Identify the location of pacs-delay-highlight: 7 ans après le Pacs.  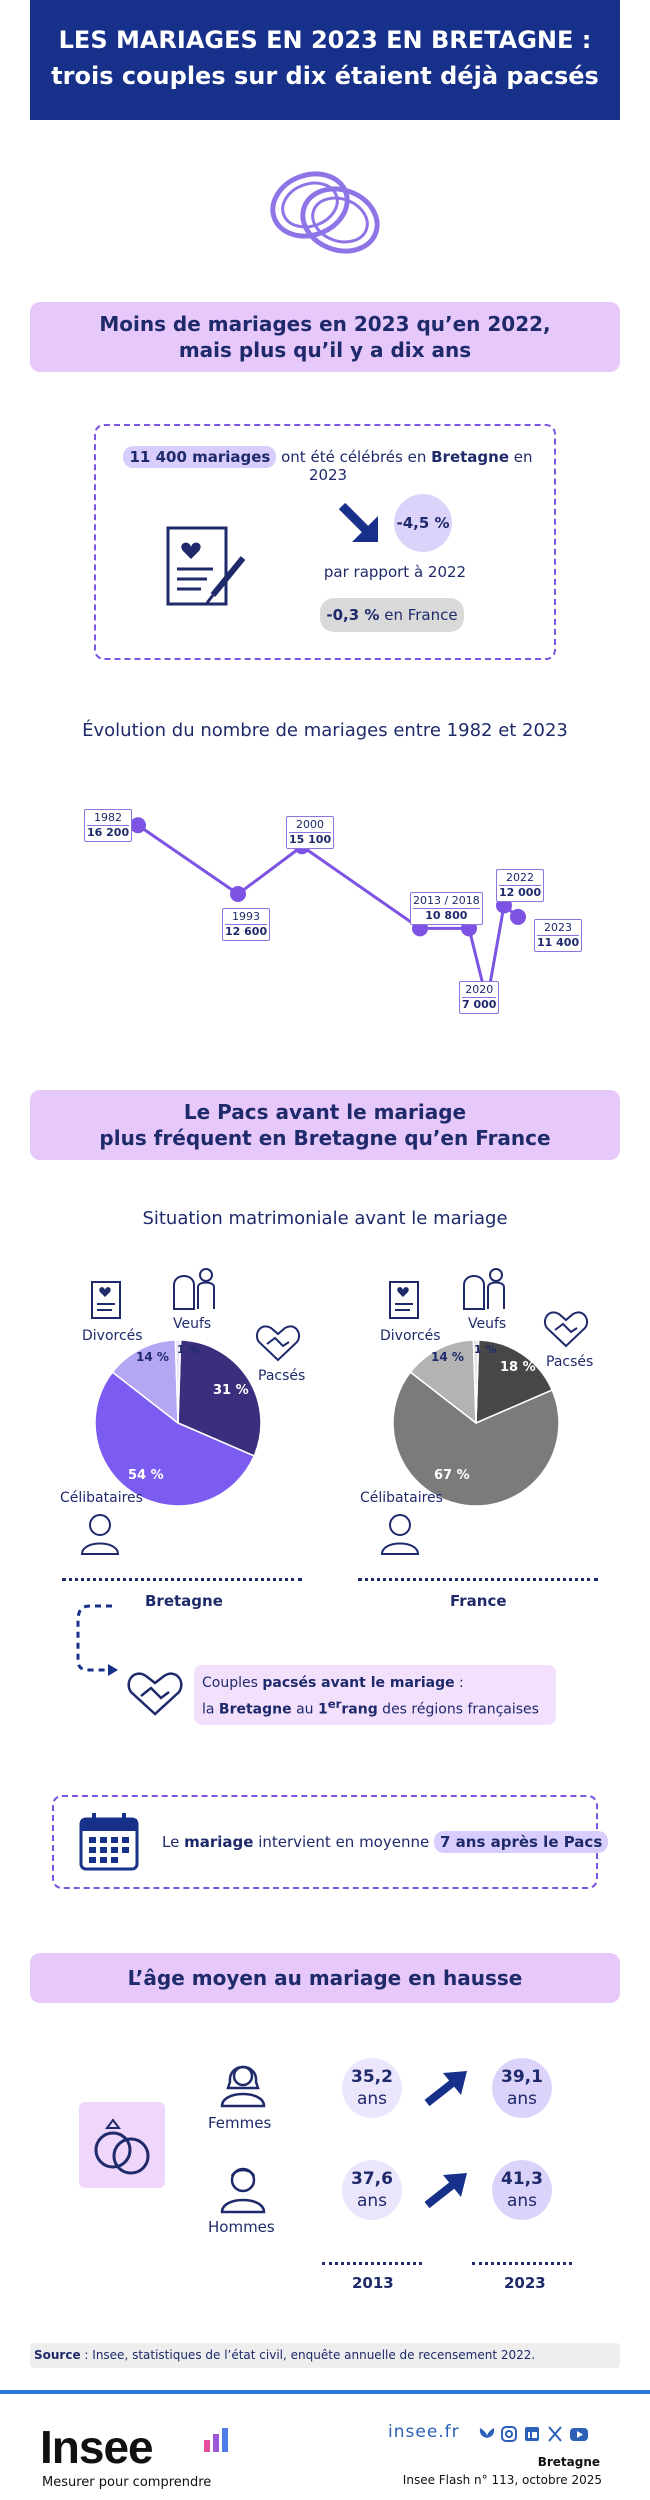
(521, 1842).